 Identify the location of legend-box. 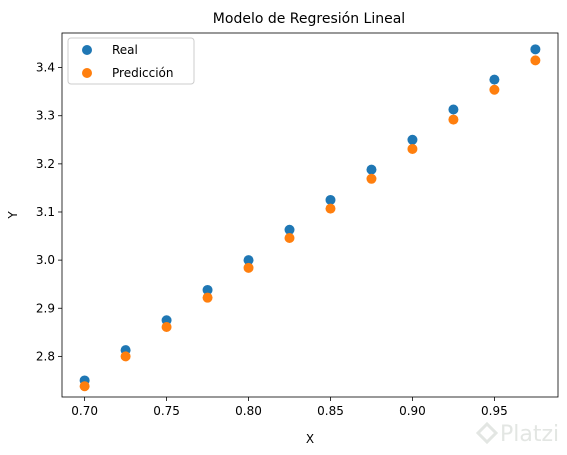
(131, 61).